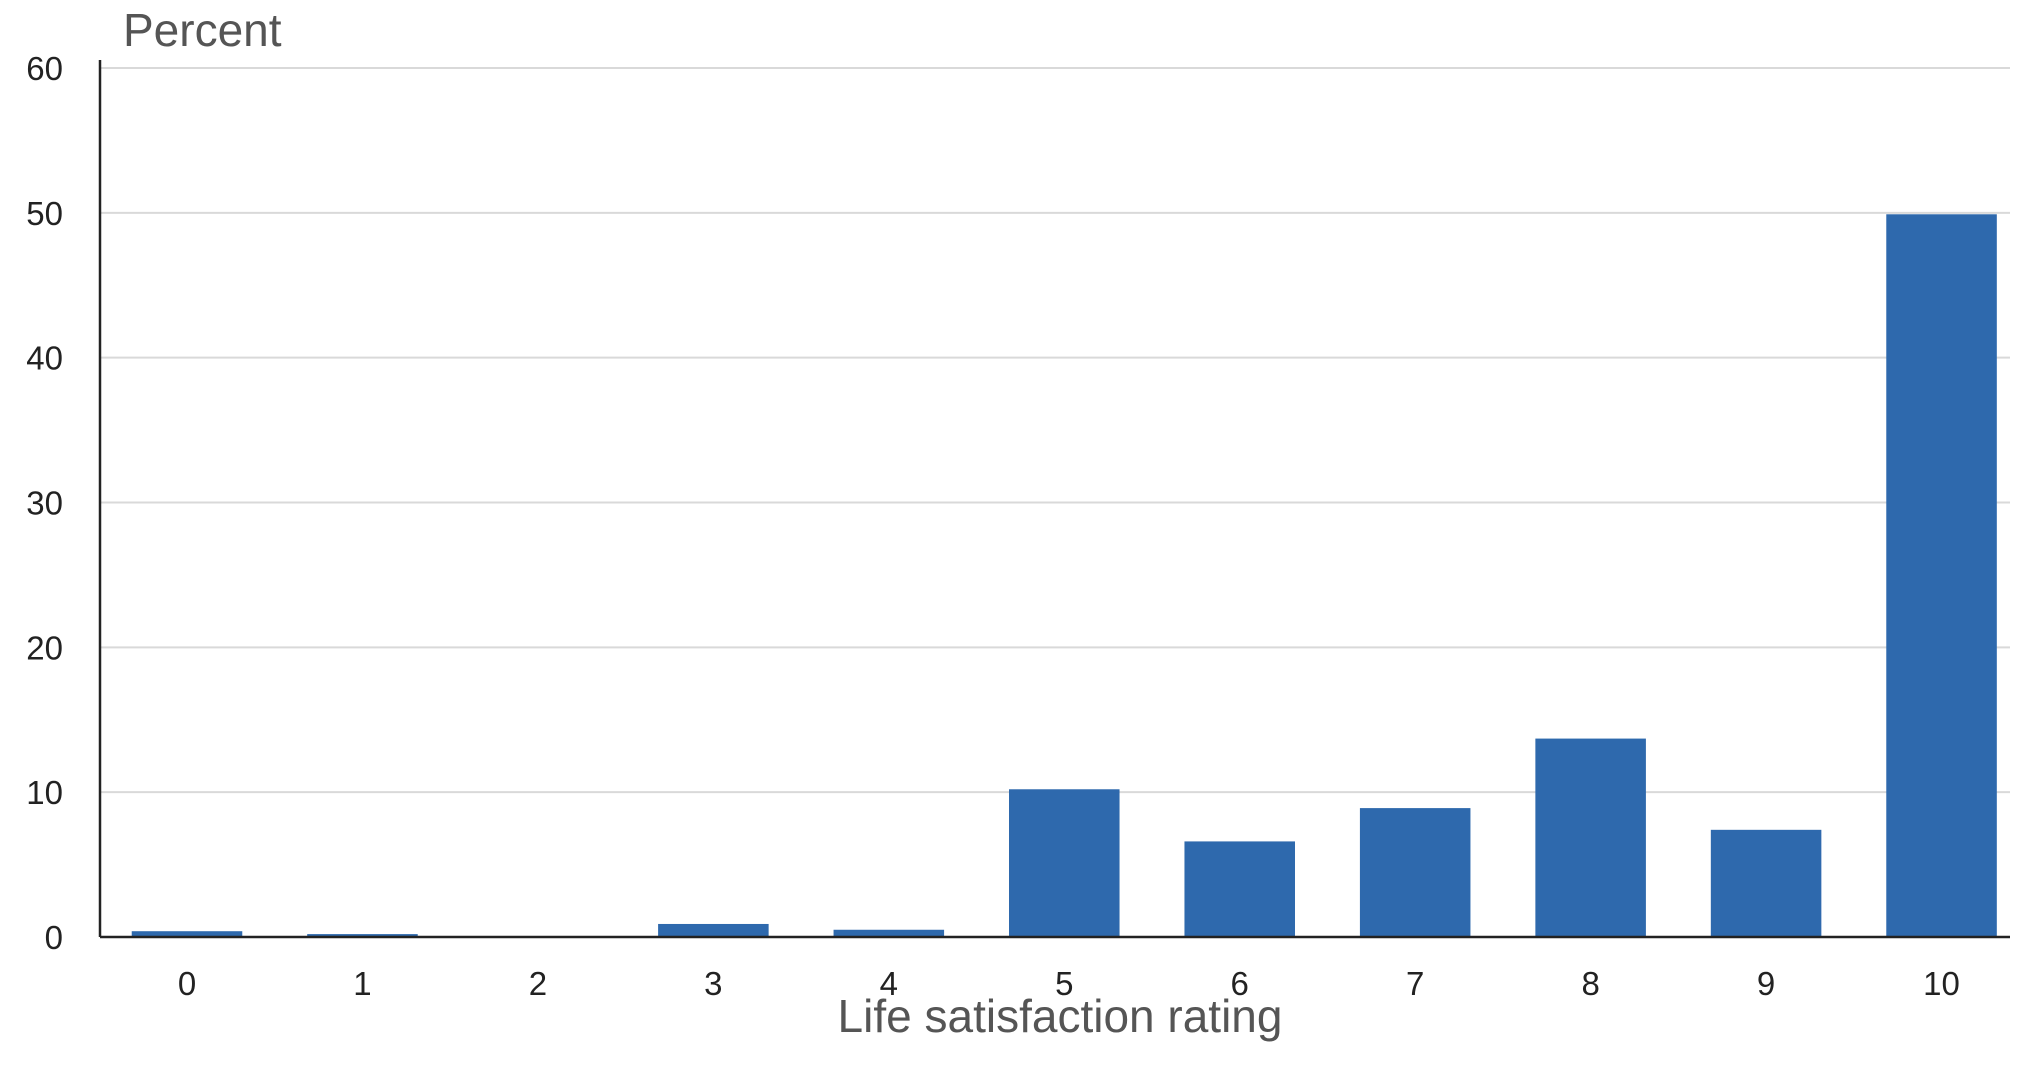  Describe the element at coordinates (362, 983) in the screenshot. I see `x-tick-label: 1` at that location.